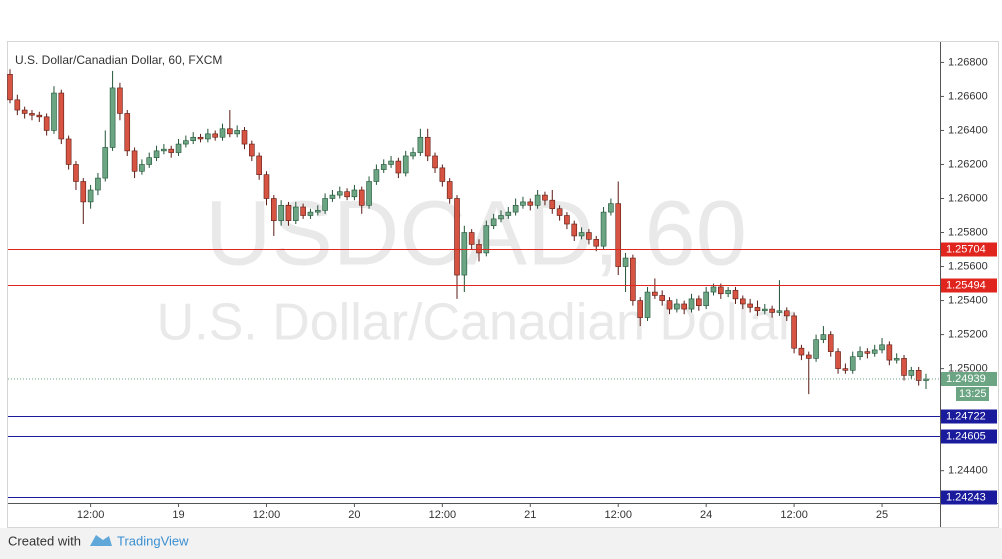  What do you see at coordinates (968, 130) in the screenshot?
I see `y-tick-label: 1.26400` at bounding box center [968, 130].